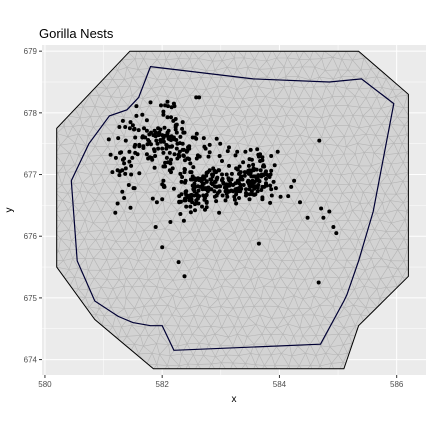  Describe the element at coordinates (234, 399) in the screenshot. I see `x-axis-title: x` at that location.